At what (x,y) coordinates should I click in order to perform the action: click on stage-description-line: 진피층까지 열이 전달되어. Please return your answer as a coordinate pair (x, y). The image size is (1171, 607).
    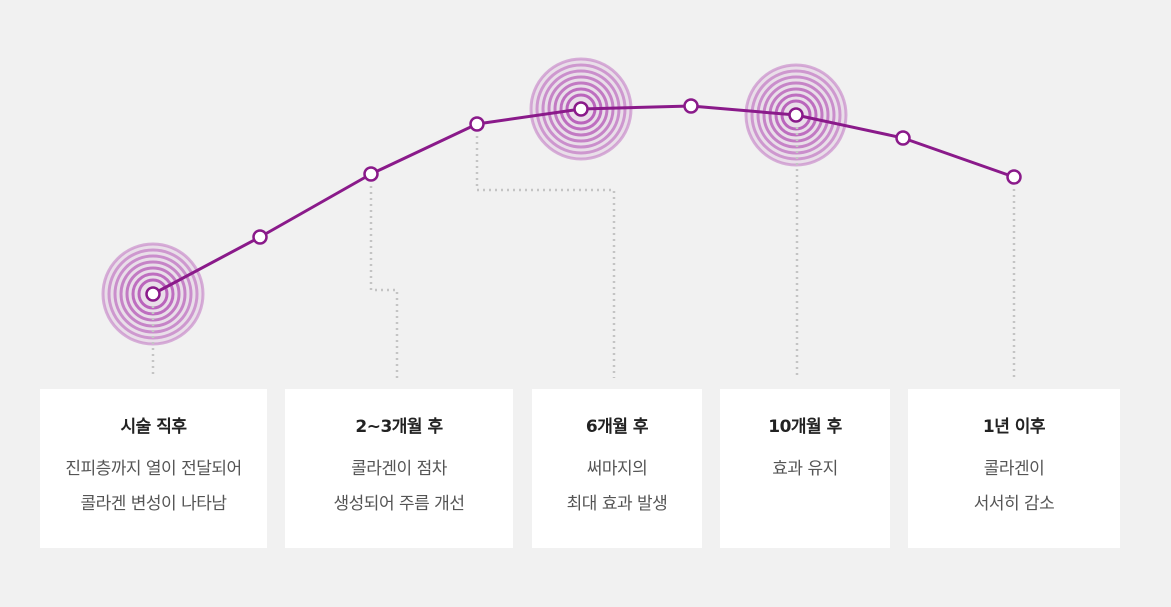
    Looking at the image, I should click on (153, 469).